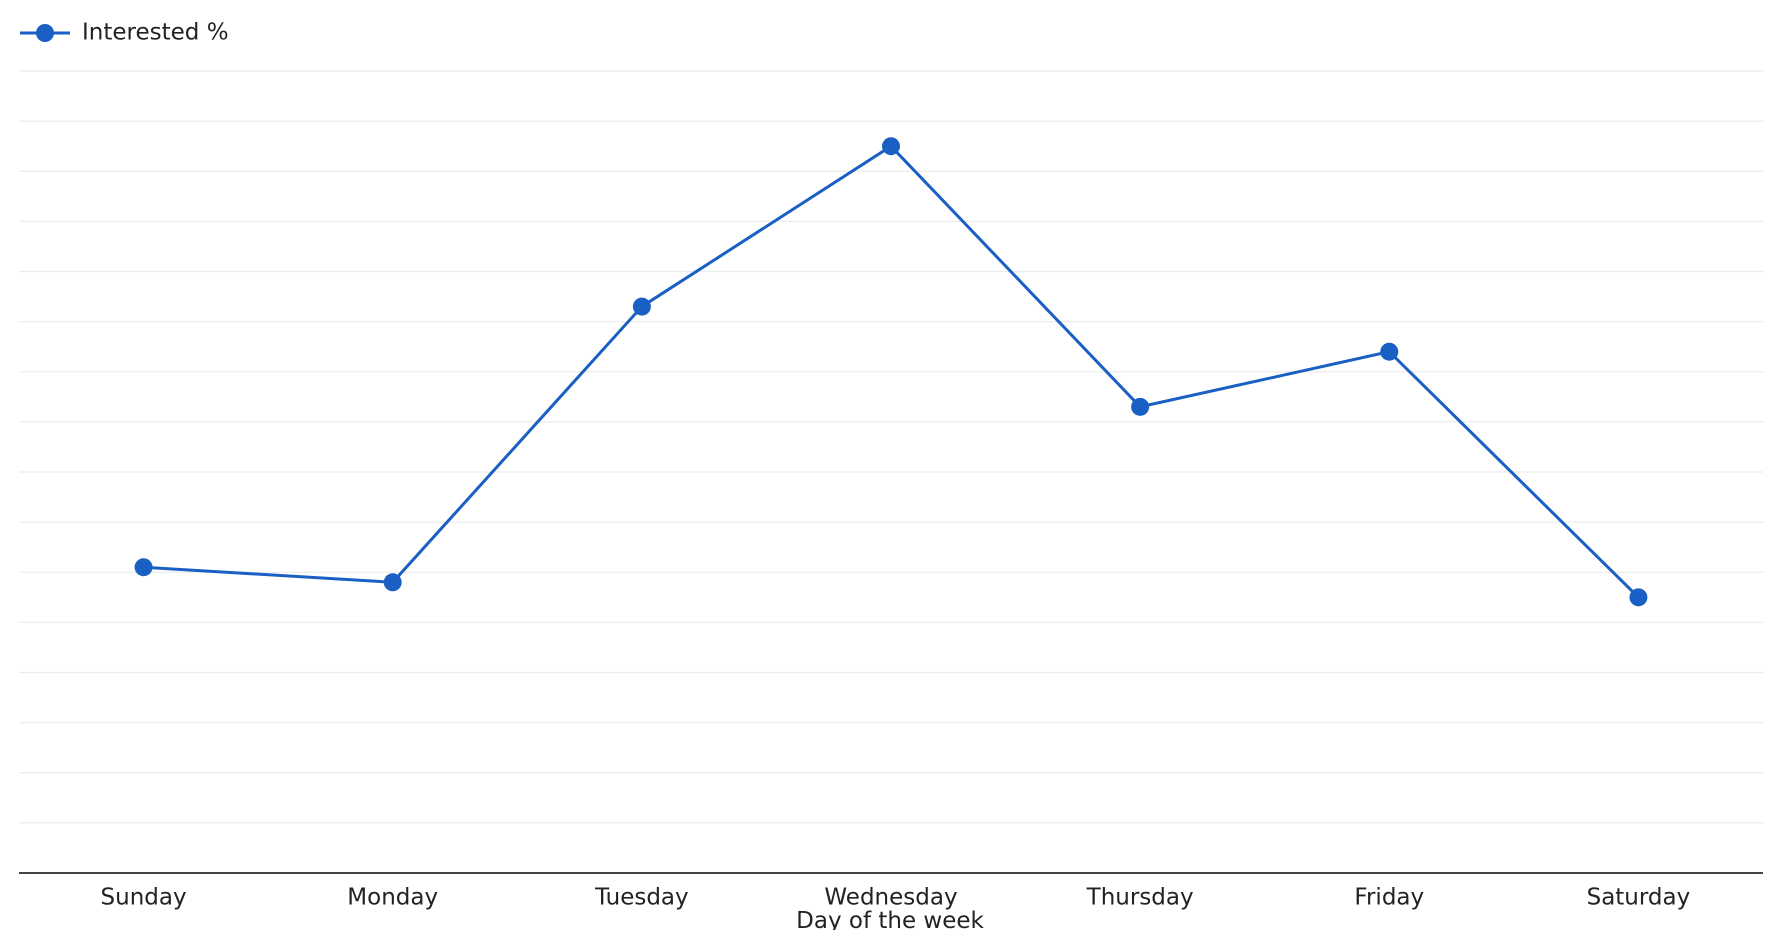 The width and height of the screenshot is (1777, 930). I want to click on x-tick-label: Wednesday, so click(890, 898).